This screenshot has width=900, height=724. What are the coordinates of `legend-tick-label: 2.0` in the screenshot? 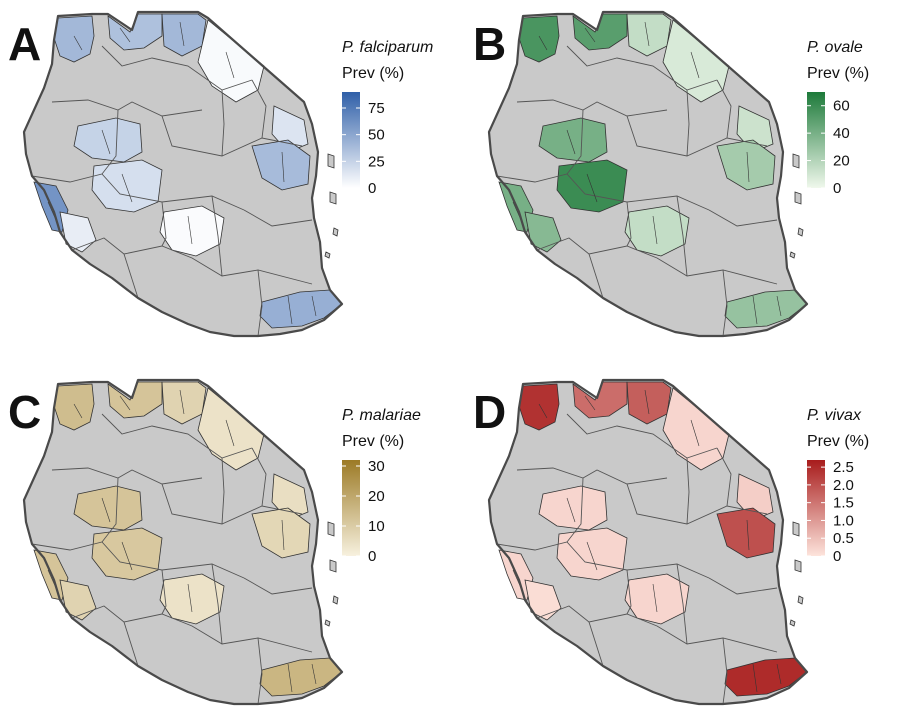 It's located at (843, 485).